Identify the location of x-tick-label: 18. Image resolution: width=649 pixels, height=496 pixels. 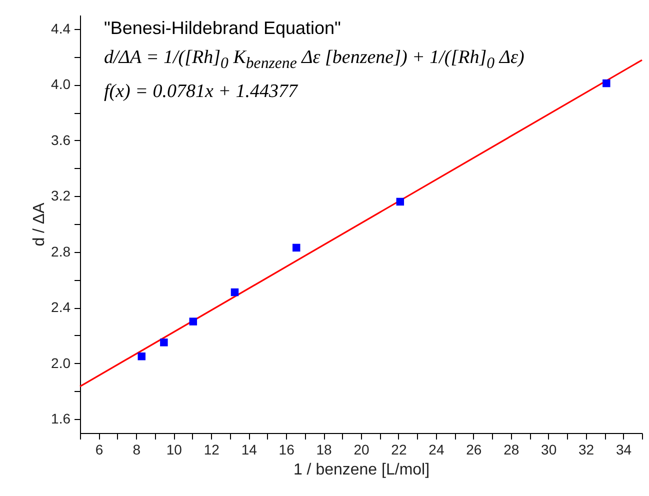
(324, 450).